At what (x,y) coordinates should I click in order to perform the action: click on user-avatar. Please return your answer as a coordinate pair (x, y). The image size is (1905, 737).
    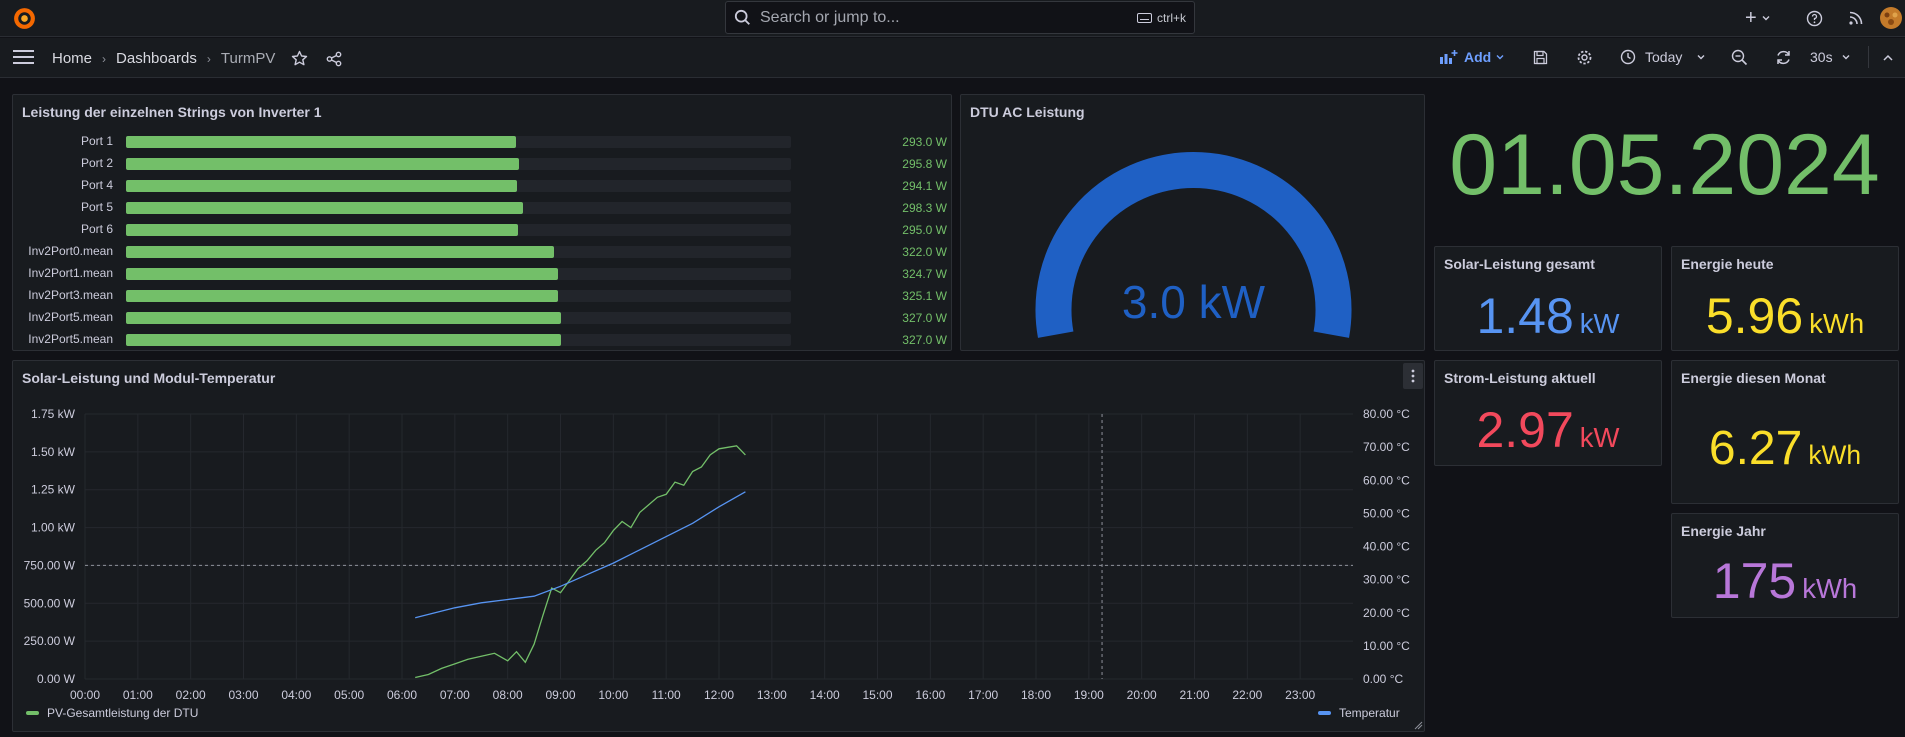
    Looking at the image, I should click on (1891, 18).